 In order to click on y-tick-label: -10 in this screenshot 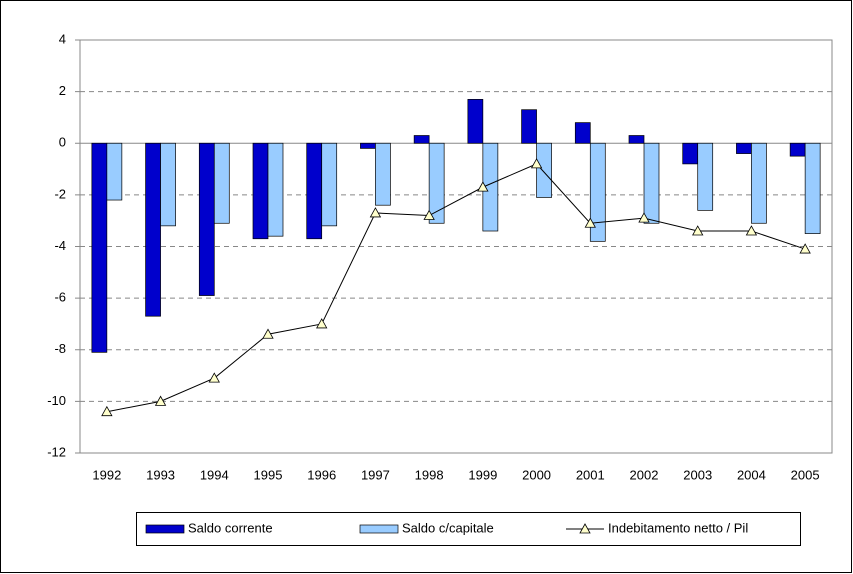, I will do `click(56, 400)`.